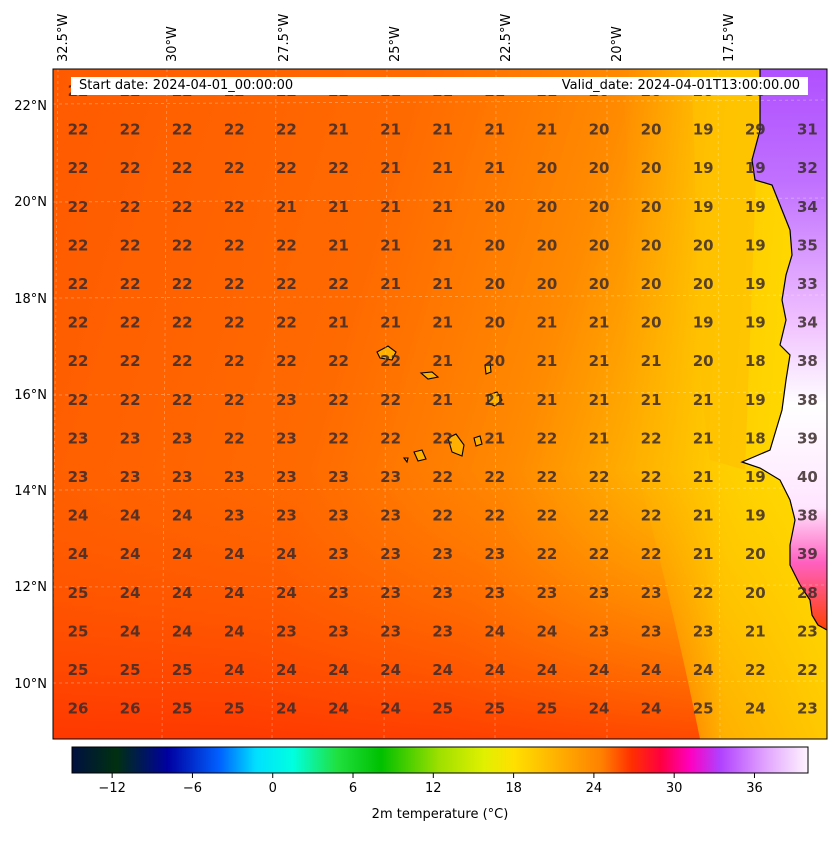 The image size is (837, 841). What do you see at coordinates (594, 788) in the screenshot?
I see `colorbar-tick-label: 24` at bounding box center [594, 788].